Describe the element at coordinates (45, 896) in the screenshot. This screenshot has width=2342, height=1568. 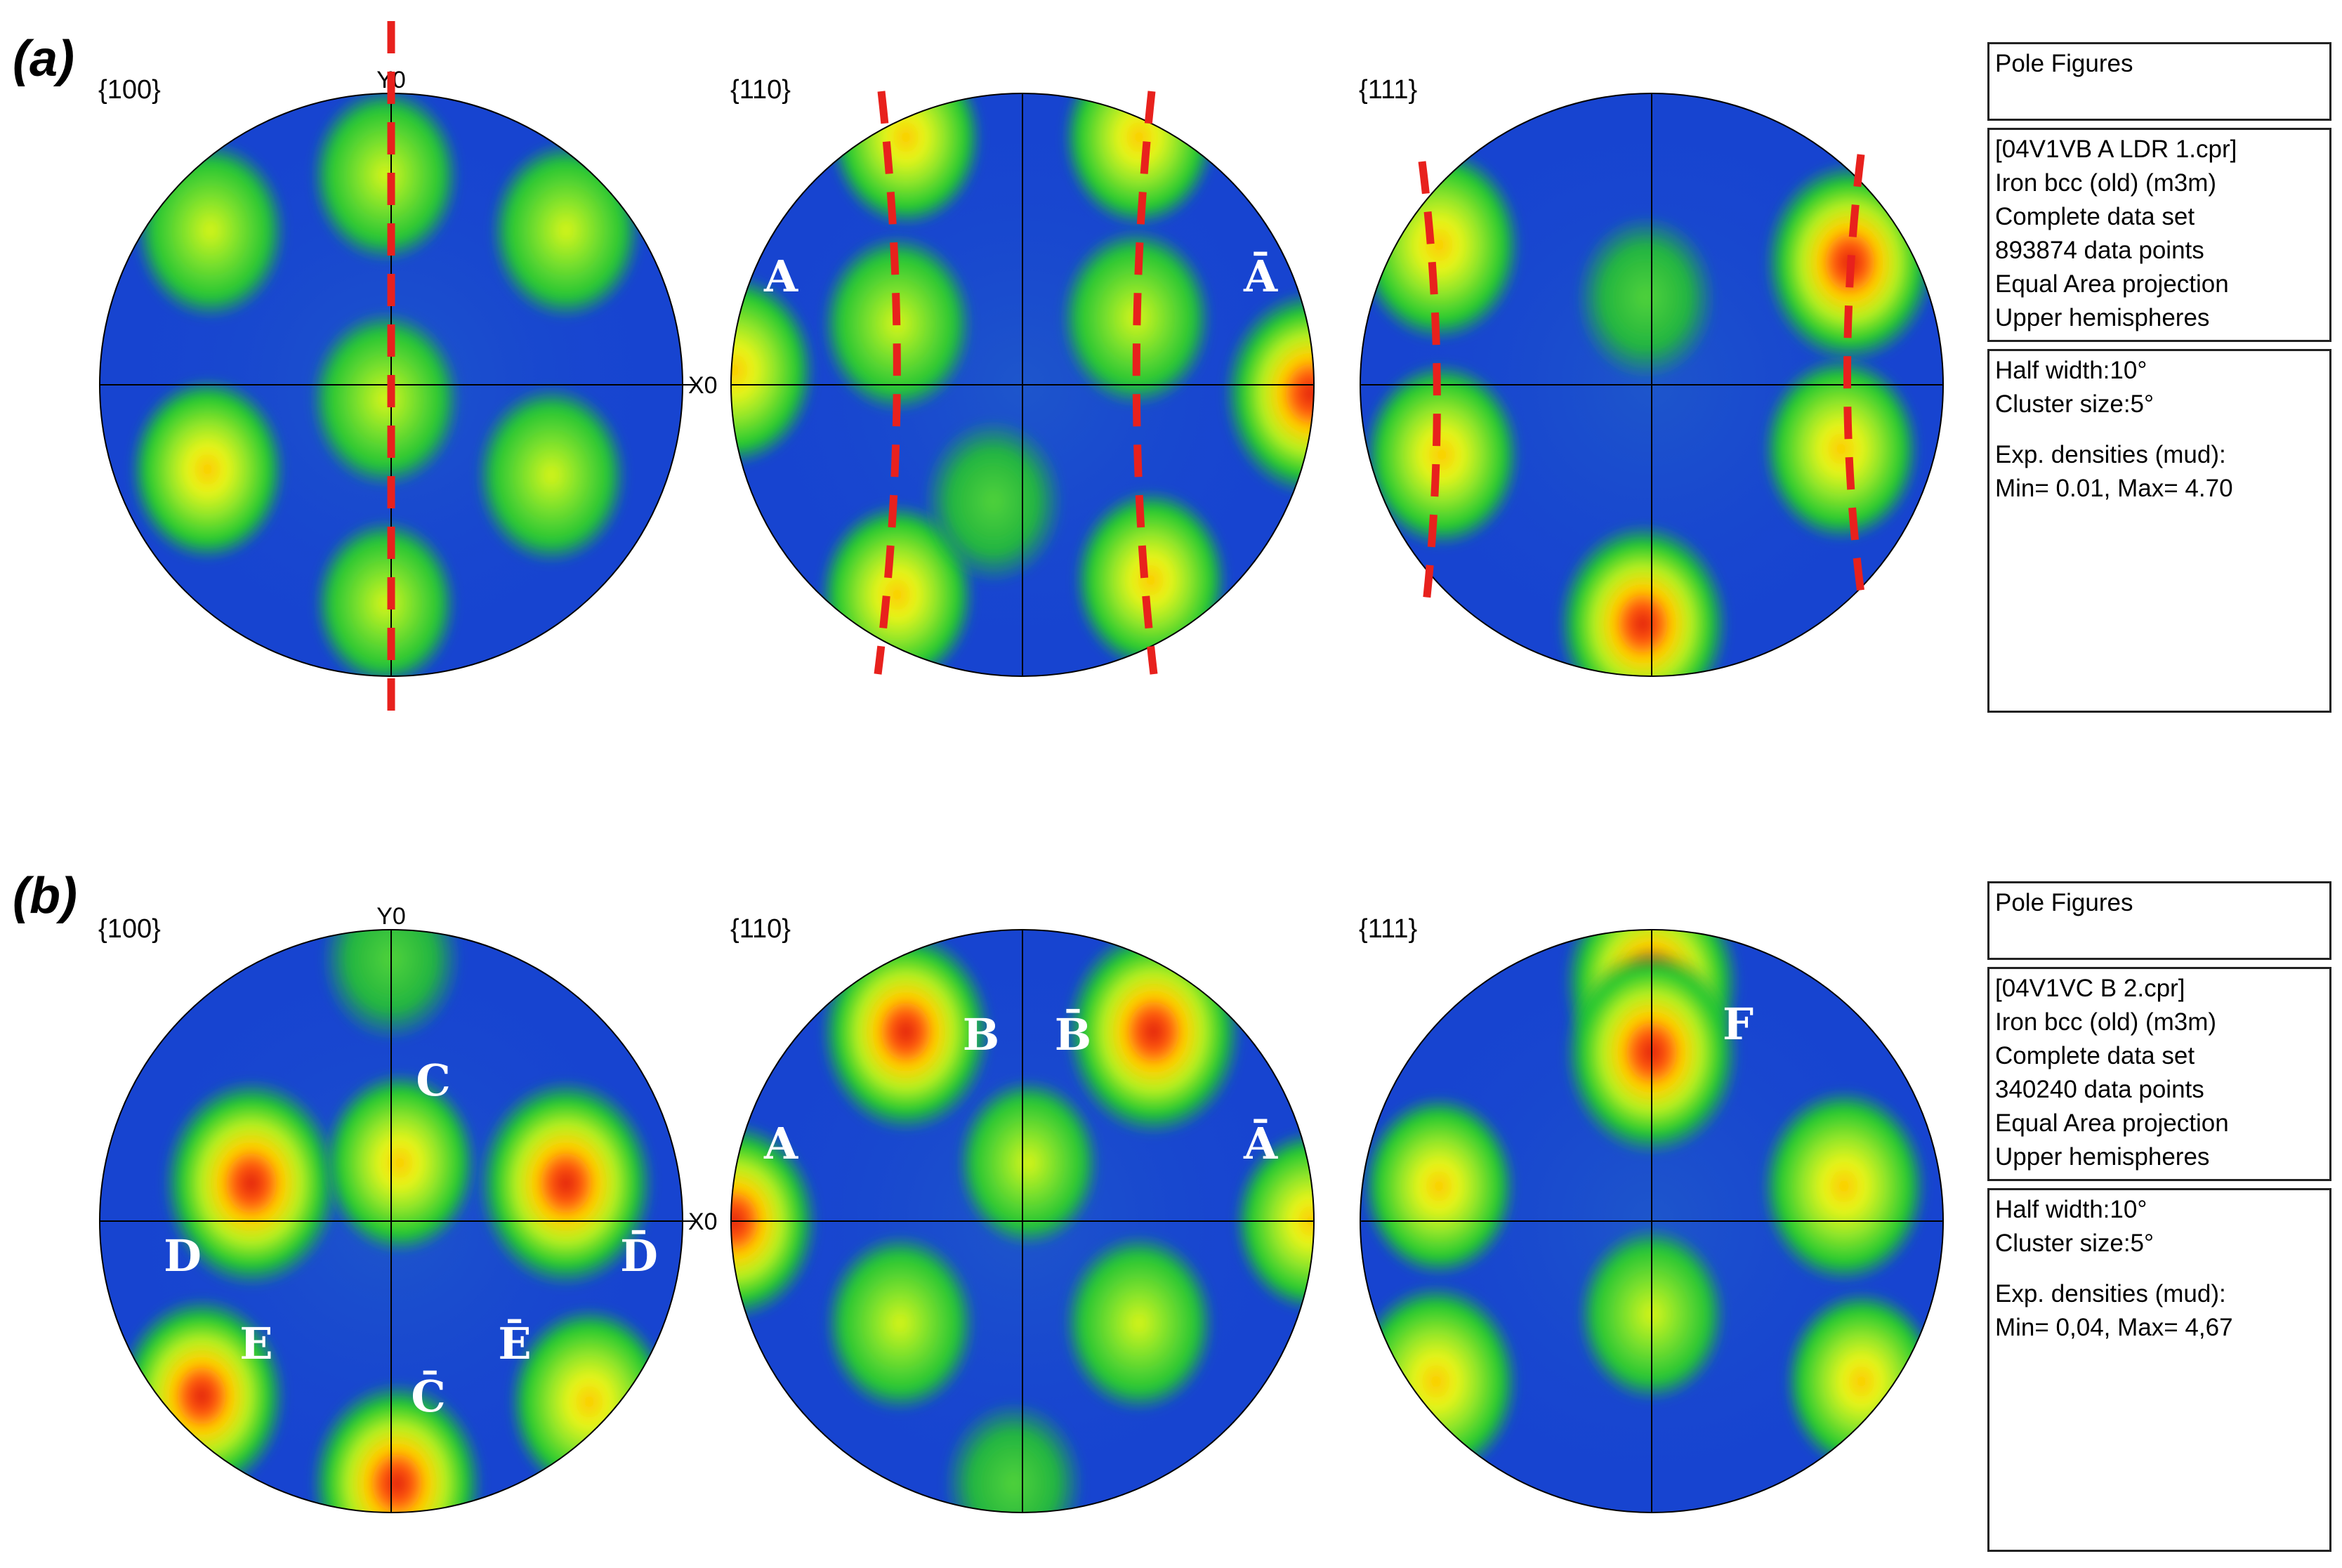
I see `panel-label: (b)` at that location.